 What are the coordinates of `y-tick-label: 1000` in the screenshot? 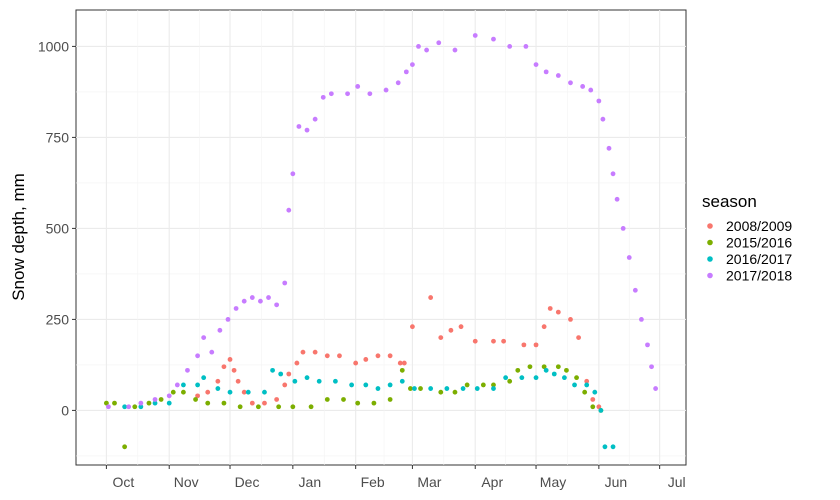 It's located at (53, 46).